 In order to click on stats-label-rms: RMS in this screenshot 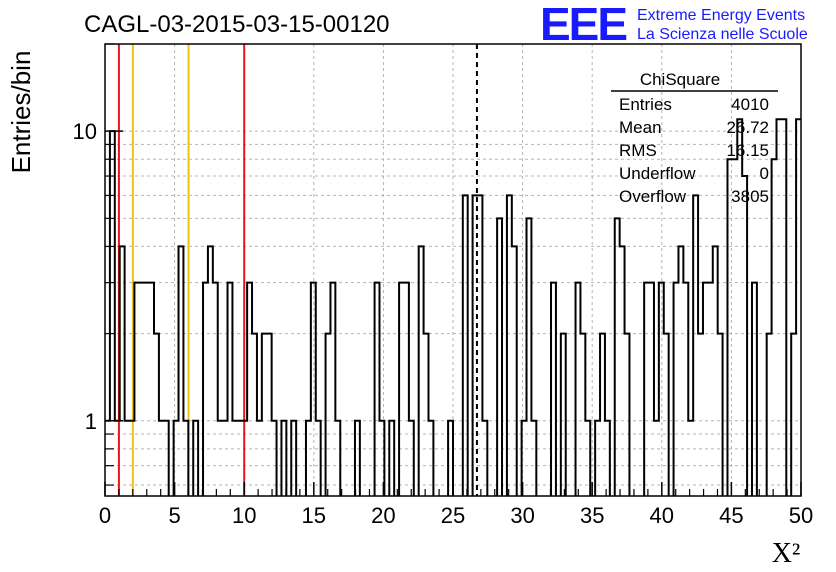, I will do `click(638, 150)`.